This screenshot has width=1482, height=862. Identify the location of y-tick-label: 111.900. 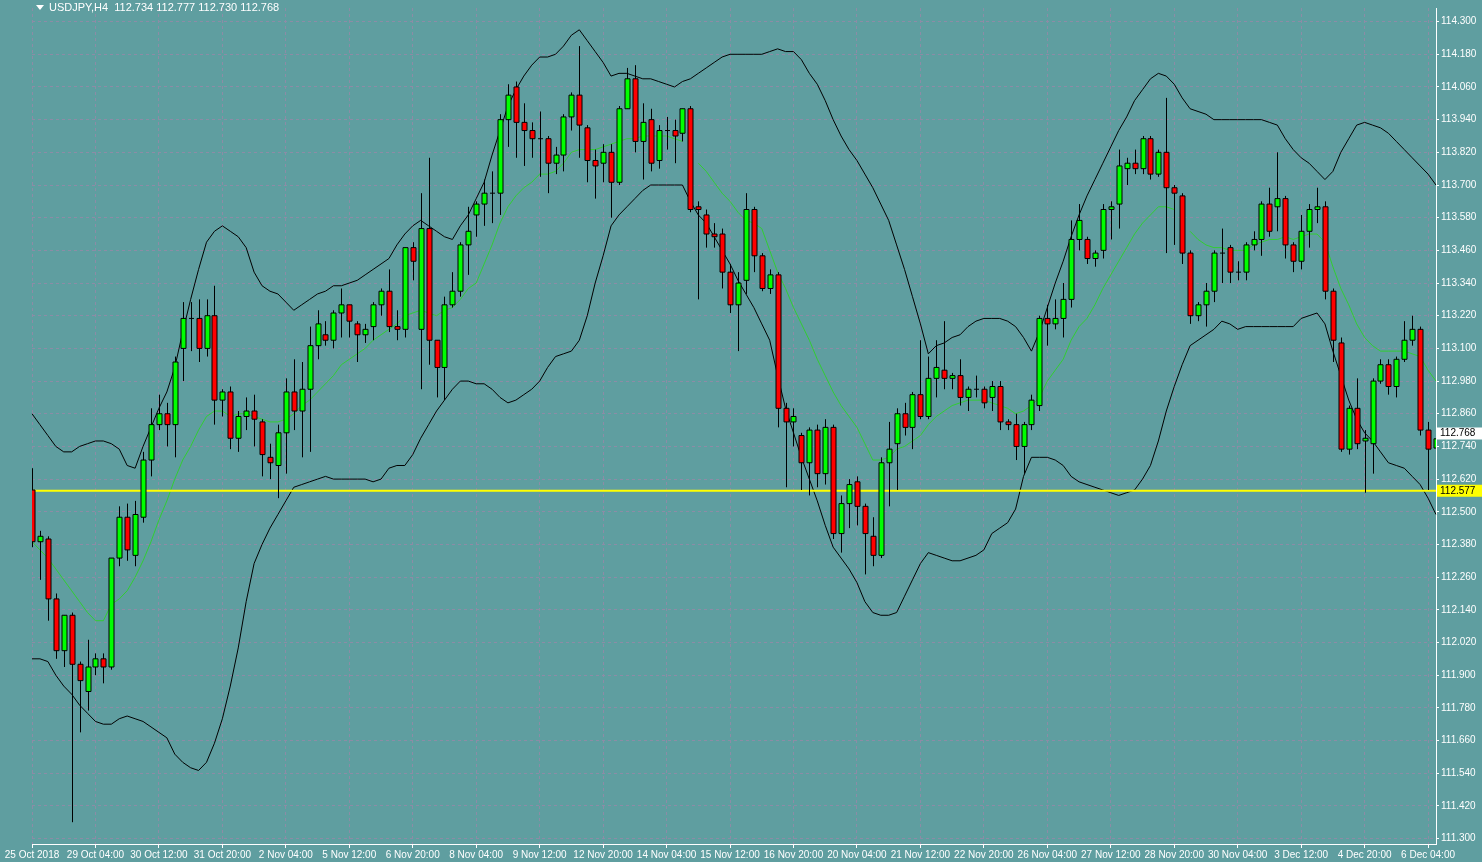
(1459, 674).